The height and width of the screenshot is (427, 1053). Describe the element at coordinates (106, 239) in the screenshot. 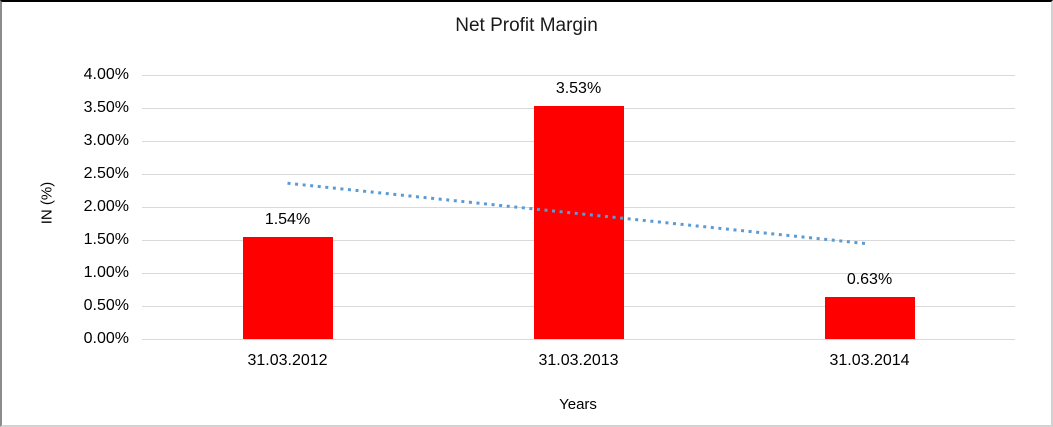

I see `y-tick-label: 1.50%` at that location.